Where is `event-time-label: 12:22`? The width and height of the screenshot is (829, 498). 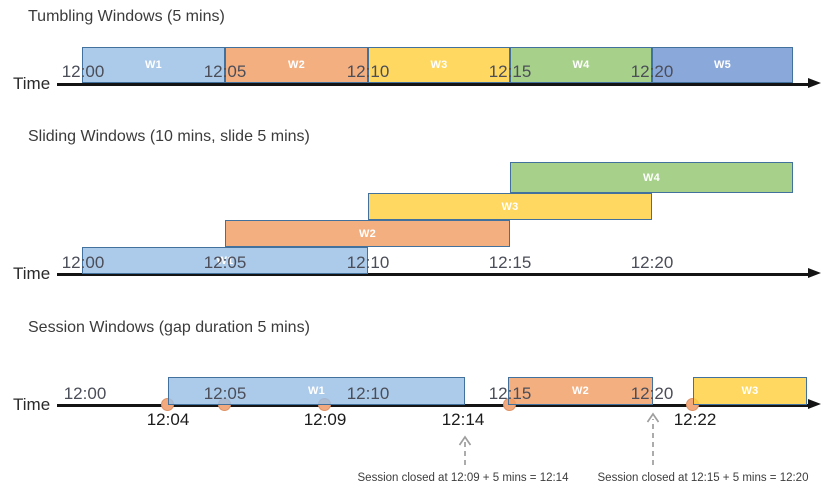 event-time-label: 12:22 is located at coordinates (695, 419).